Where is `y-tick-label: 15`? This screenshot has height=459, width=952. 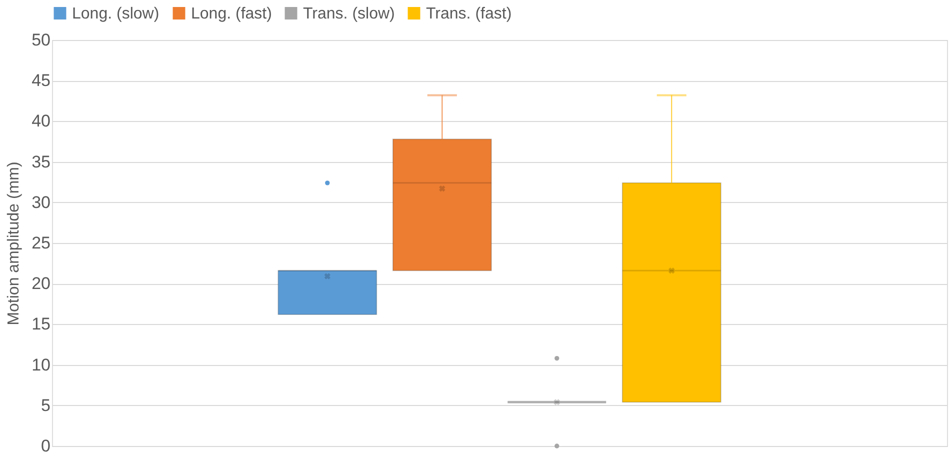
y-tick-label: 15 is located at coordinates (41, 324).